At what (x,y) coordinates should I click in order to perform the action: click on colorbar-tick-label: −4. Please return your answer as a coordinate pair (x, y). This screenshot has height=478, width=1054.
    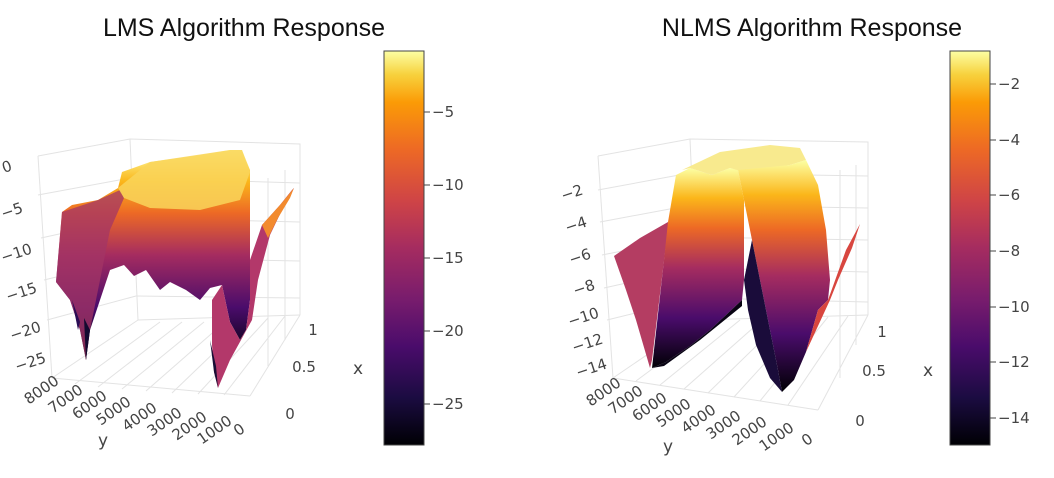
    Looking at the image, I should click on (1009, 140).